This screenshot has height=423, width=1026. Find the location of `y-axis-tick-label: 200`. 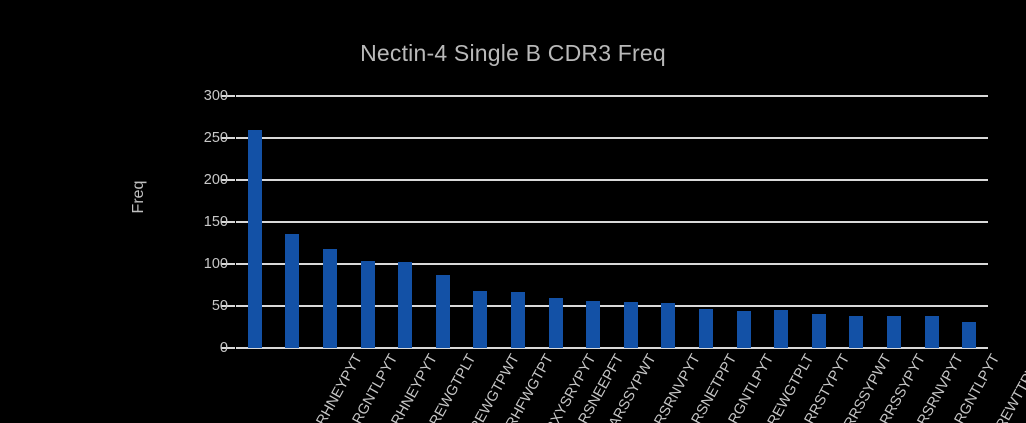

y-axis-tick-label: 200 is located at coordinates (215, 180).